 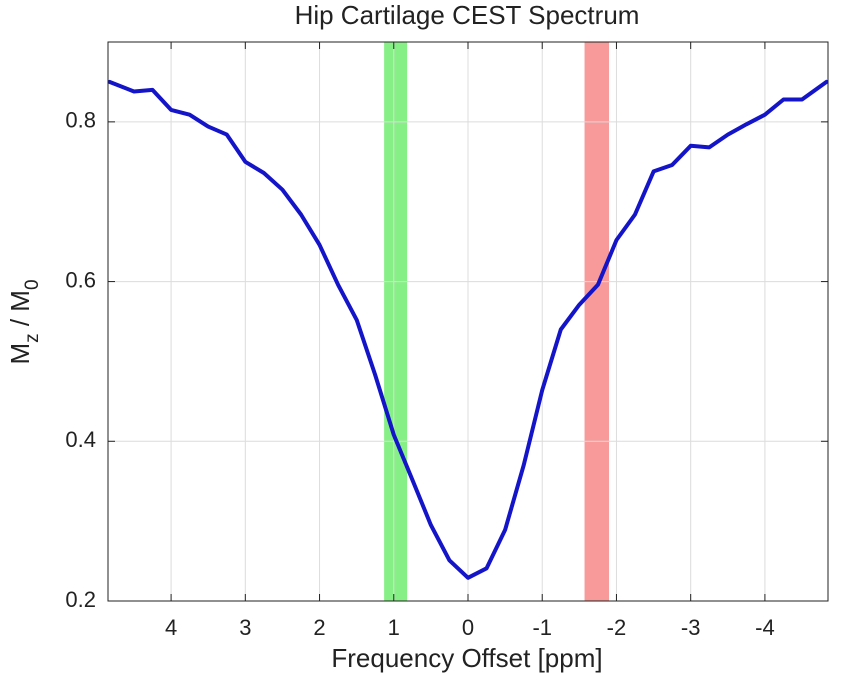 I want to click on y-tick-label: 0.4, so click(x=80, y=439).